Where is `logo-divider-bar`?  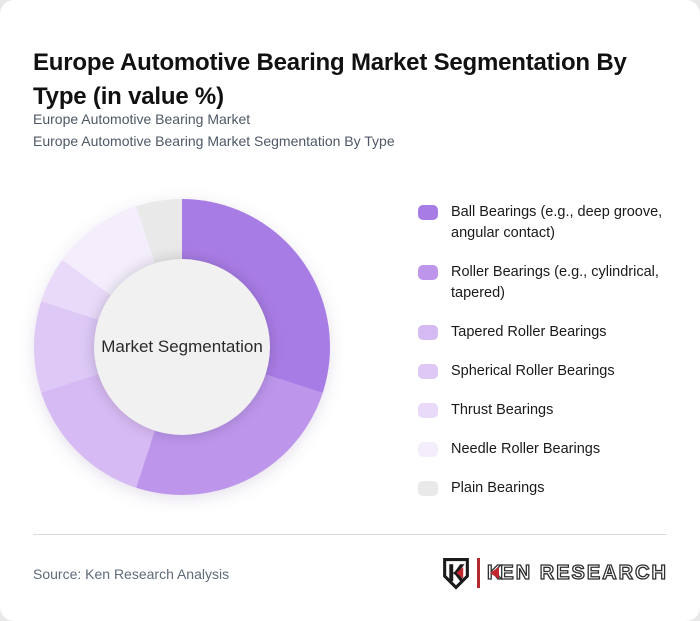
logo-divider-bar is located at coordinates (478, 573).